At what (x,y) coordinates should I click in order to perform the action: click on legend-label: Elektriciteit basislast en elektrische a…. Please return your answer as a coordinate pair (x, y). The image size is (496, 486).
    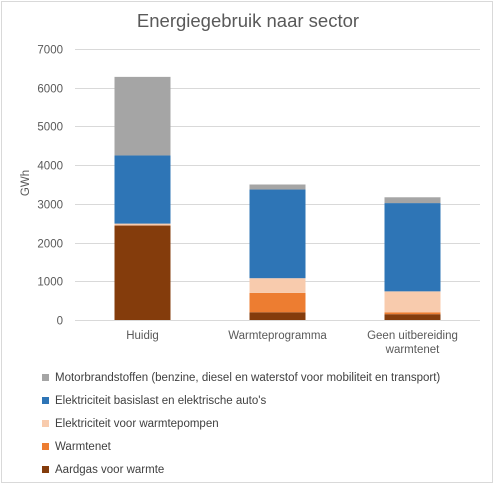
    Looking at the image, I should click on (161, 400).